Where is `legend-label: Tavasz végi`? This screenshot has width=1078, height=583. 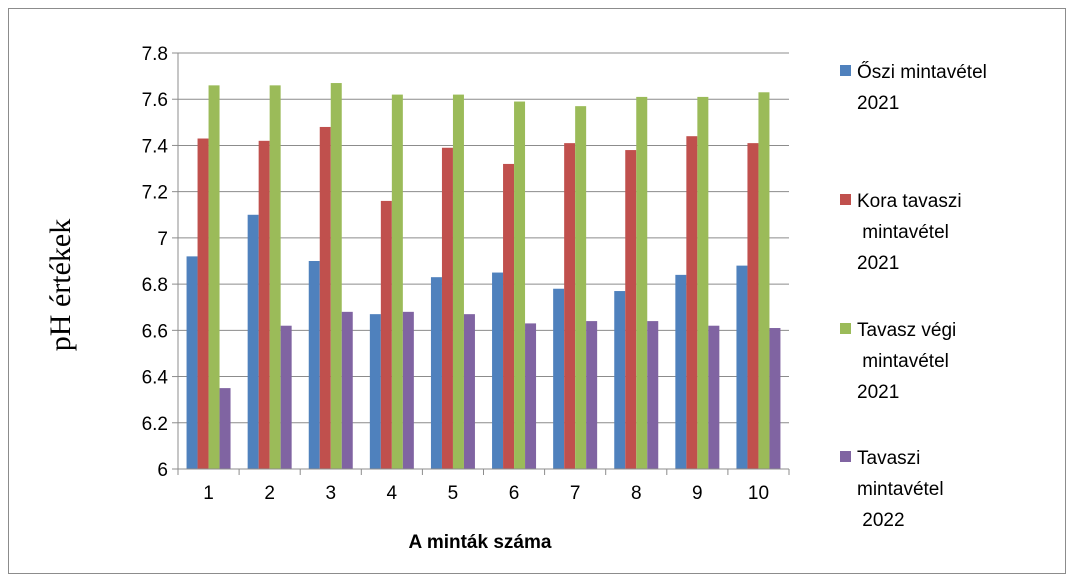 legend-label: Tavasz végi is located at coordinates (906, 330).